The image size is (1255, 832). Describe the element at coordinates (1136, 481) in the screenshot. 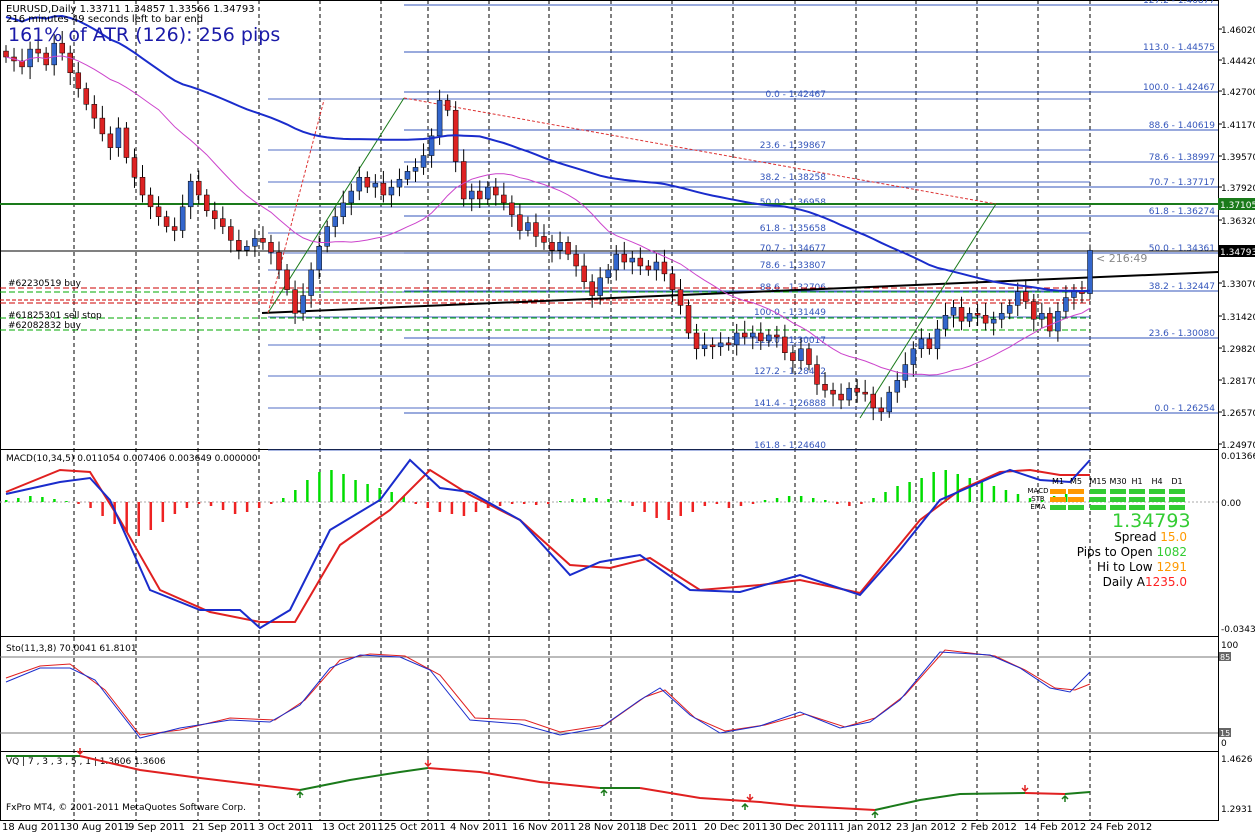

I see `macd-timeframe-label: H1` at that location.